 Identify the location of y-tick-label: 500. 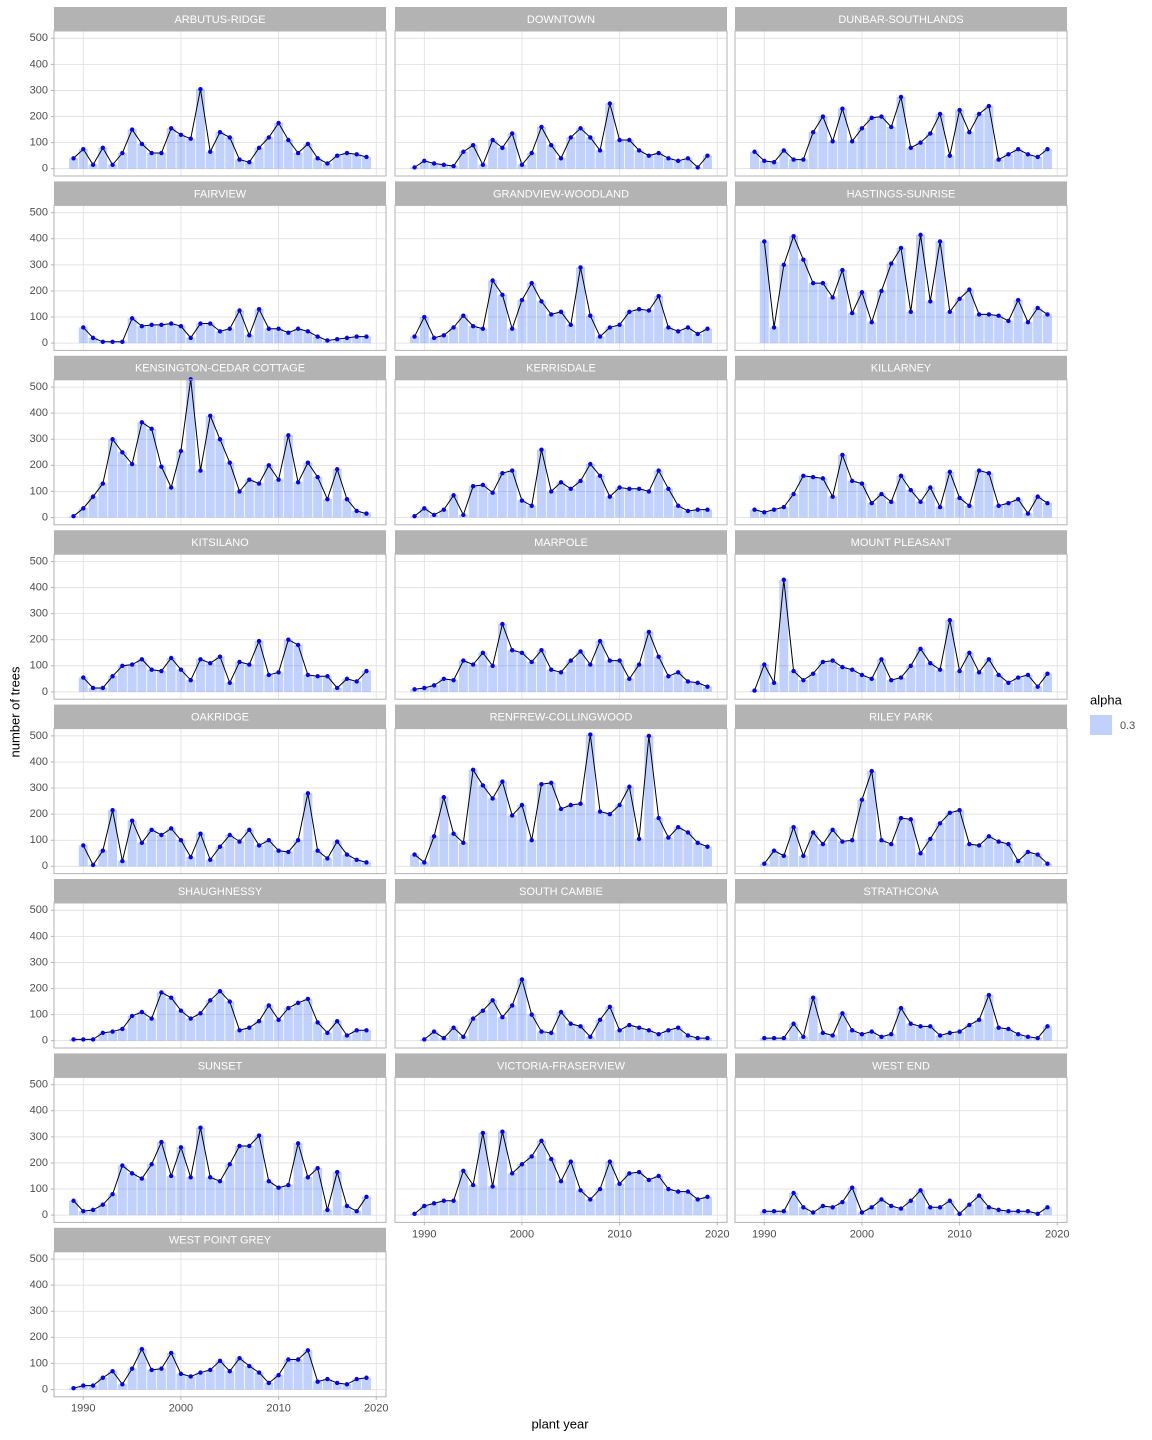
(39, 736).